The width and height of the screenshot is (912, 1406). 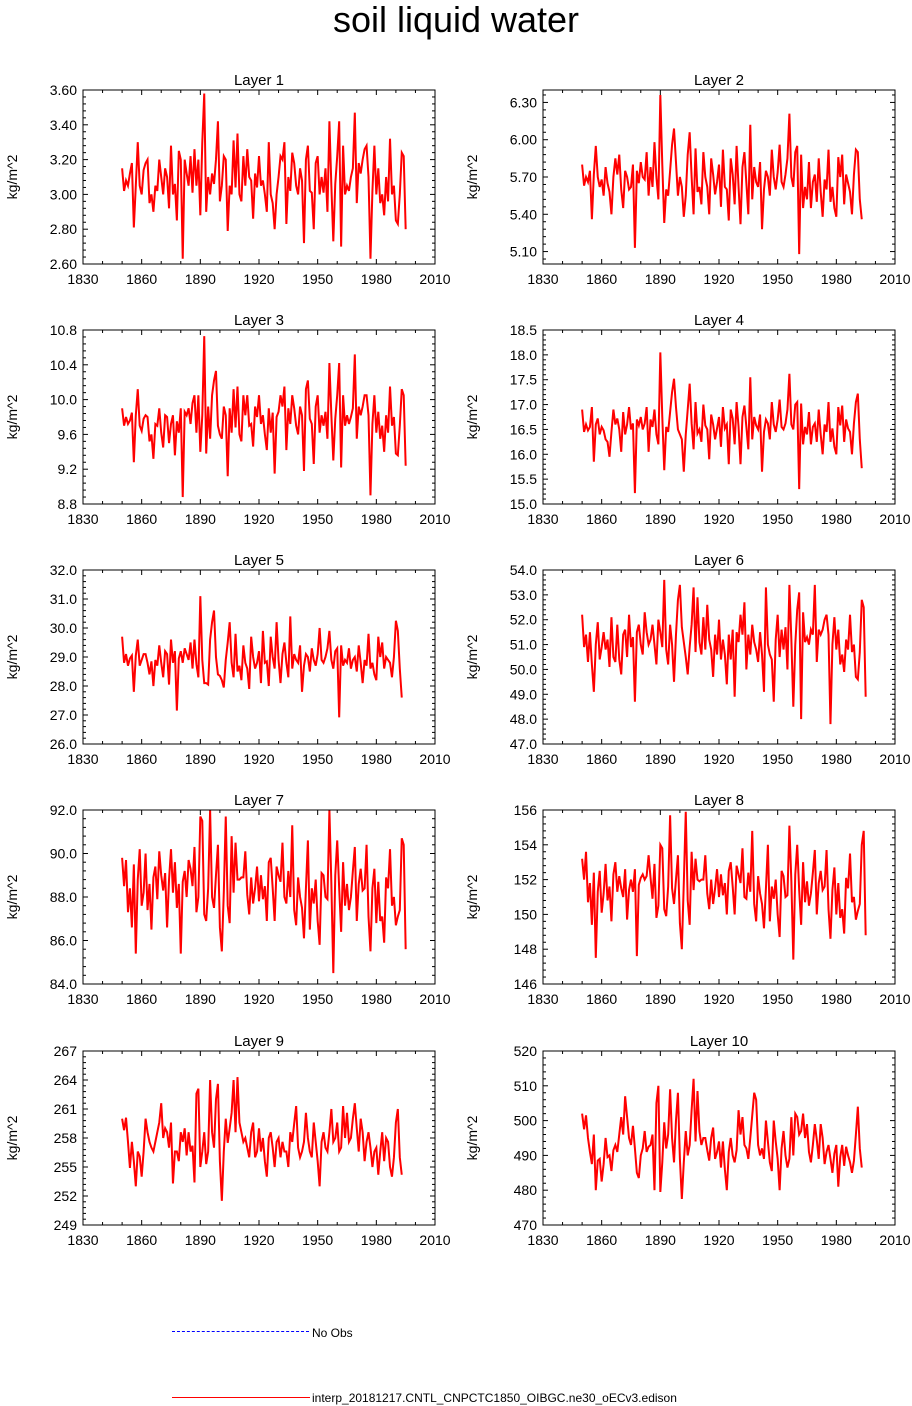 I want to click on panel-7-frame, so click(x=259, y=897).